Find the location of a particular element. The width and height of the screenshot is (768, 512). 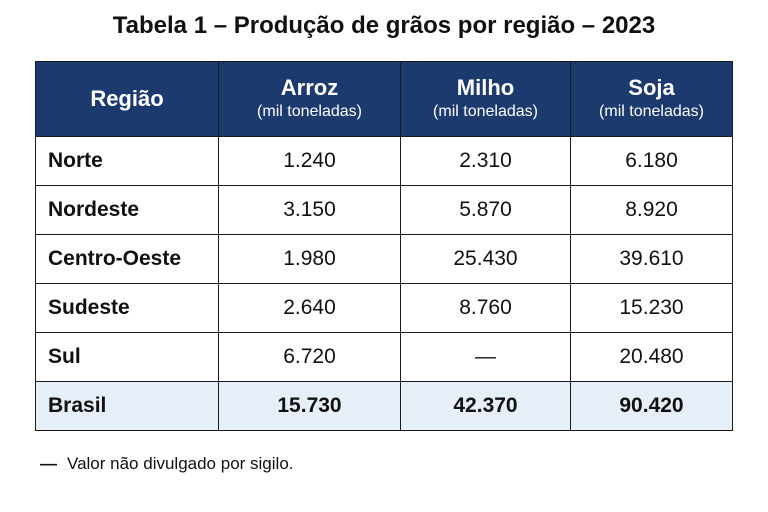

row-region: Sudeste is located at coordinates (127, 308).